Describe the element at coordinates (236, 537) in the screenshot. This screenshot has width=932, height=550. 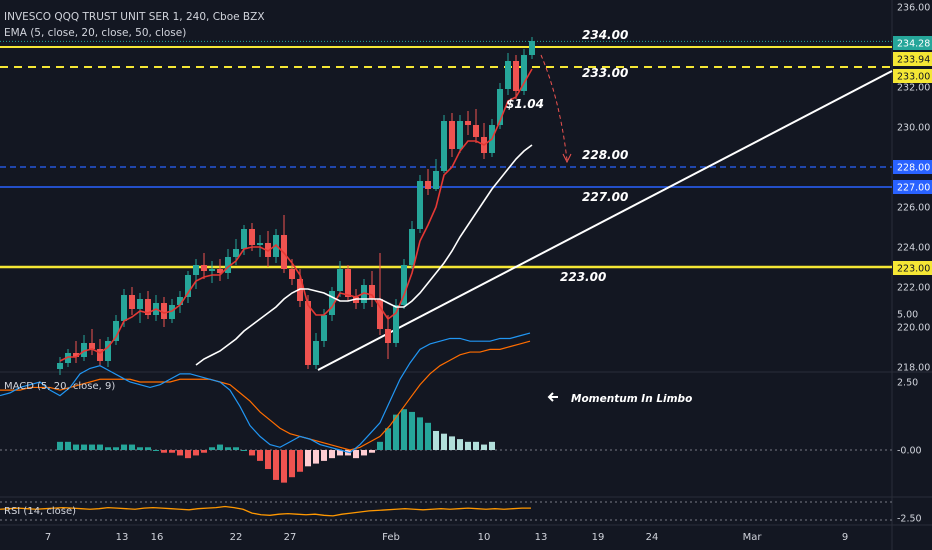
I see `time-axis-label: 22` at that location.